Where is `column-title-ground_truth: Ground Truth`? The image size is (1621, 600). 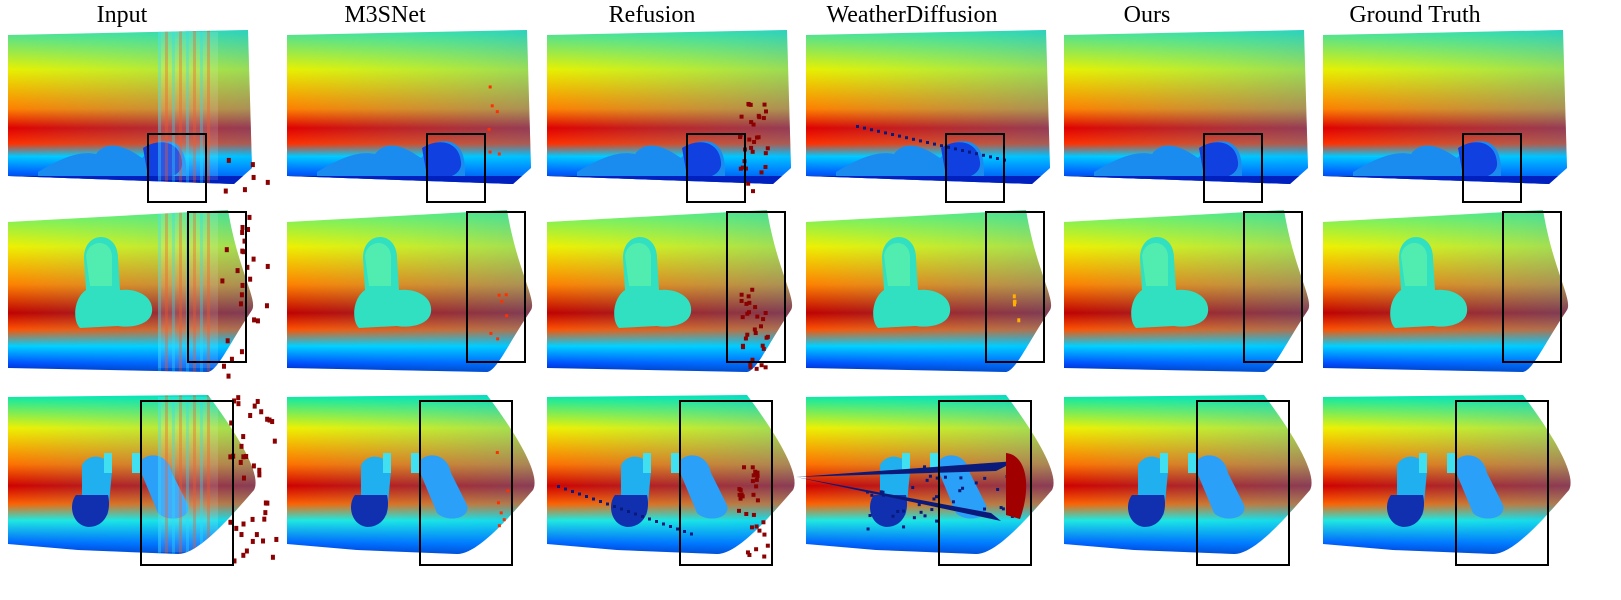
column-title-ground_truth: Ground Truth is located at coordinates (1415, 15).